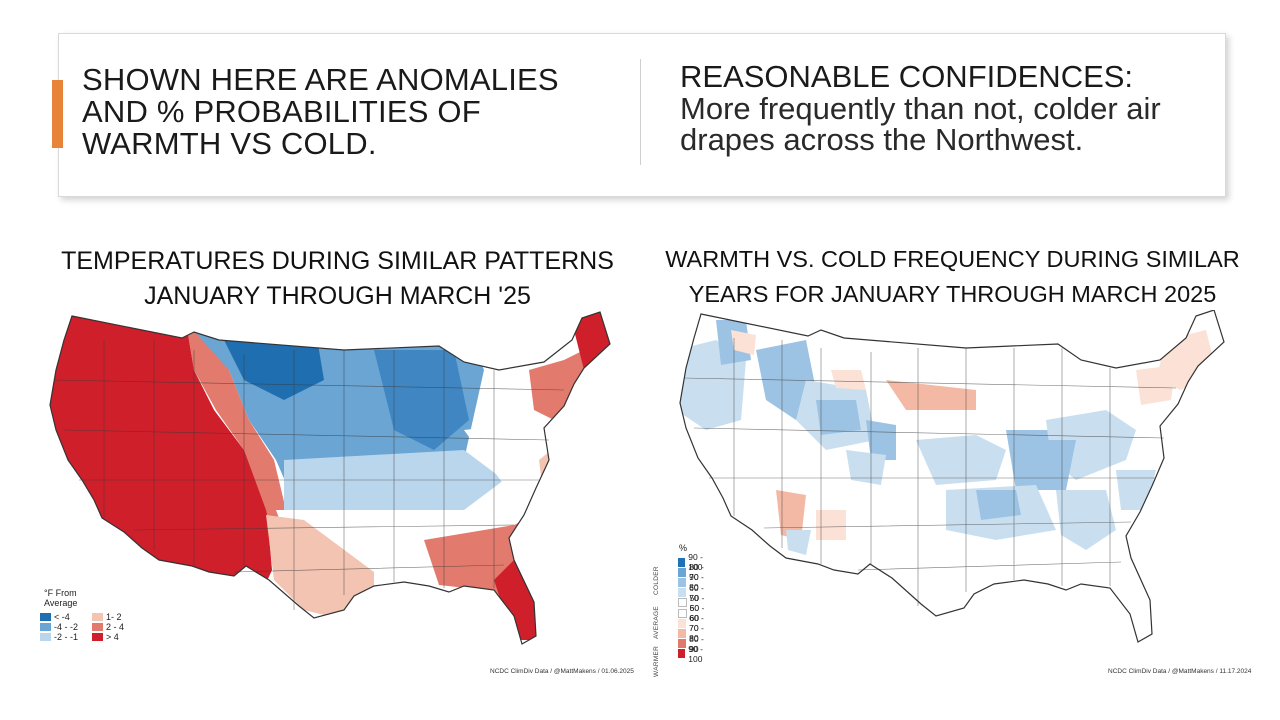 The height and width of the screenshot is (720, 1280). Describe the element at coordinates (114, 616) in the screenshot. I see `legend-label: 1- 2` at that location.